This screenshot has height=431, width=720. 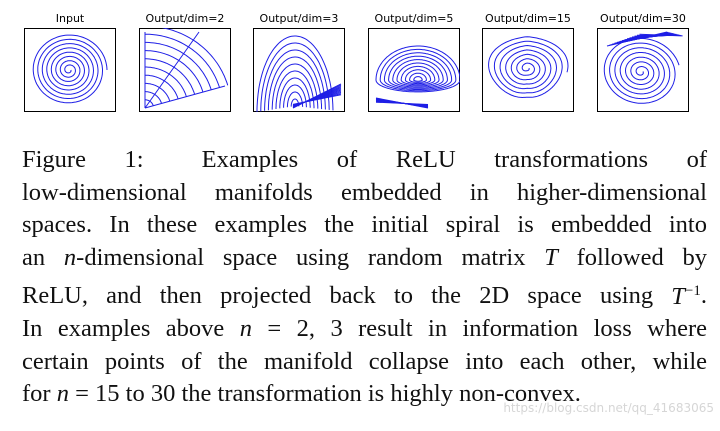 I want to click on math-T-inverse: T−1, so click(x=686, y=296).